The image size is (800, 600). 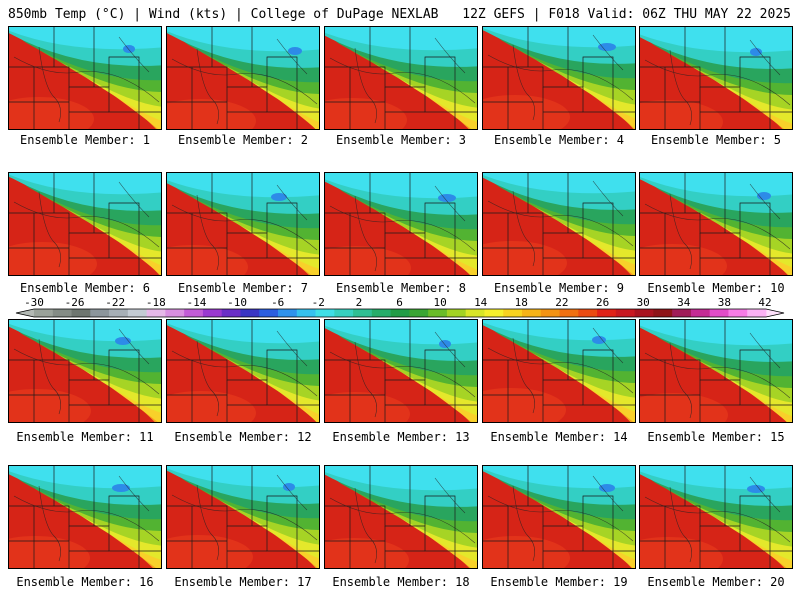 What do you see at coordinates (115, 302) in the screenshot?
I see `colorbar-tick-label: -22` at bounding box center [115, 302].